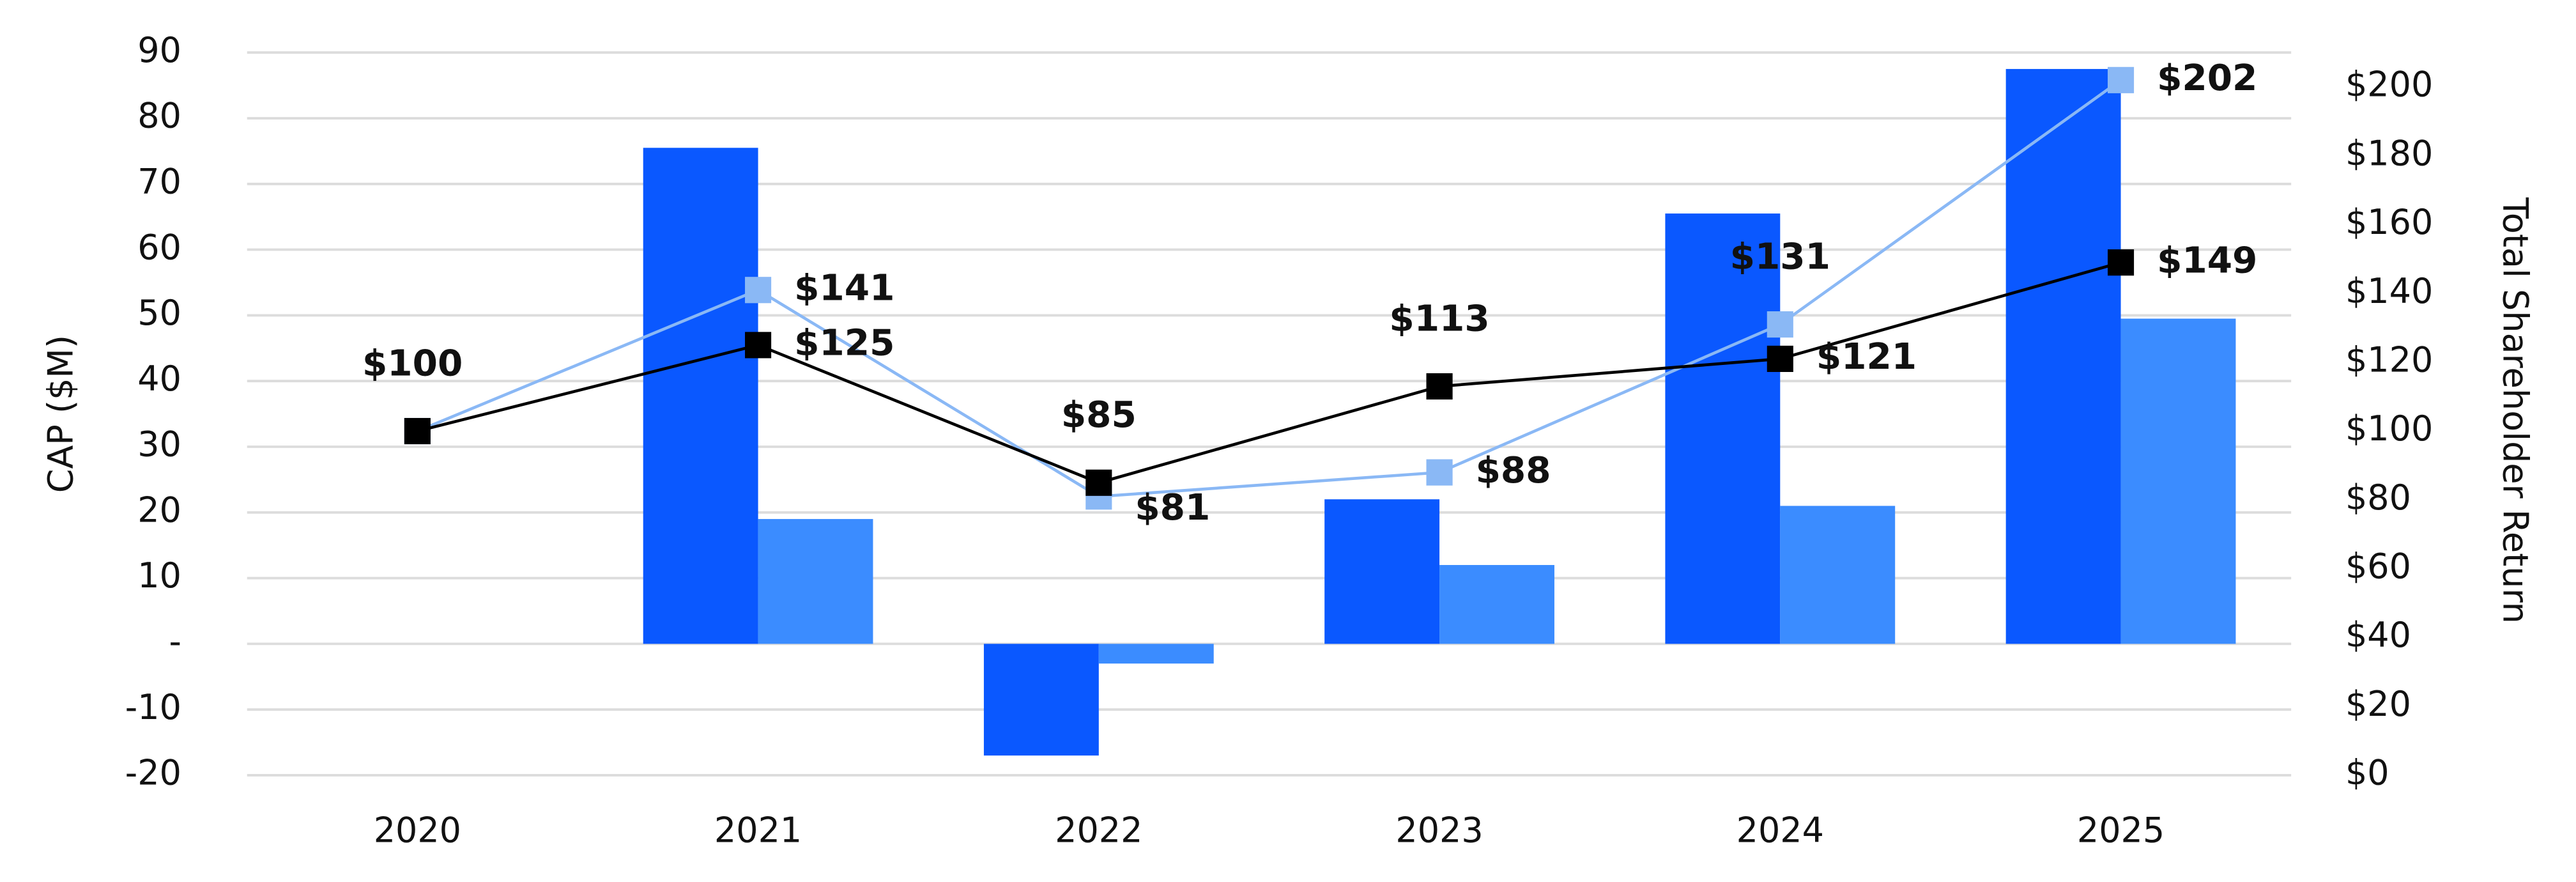  I want to click on x-tick-label: 2020, so click(417, 830).